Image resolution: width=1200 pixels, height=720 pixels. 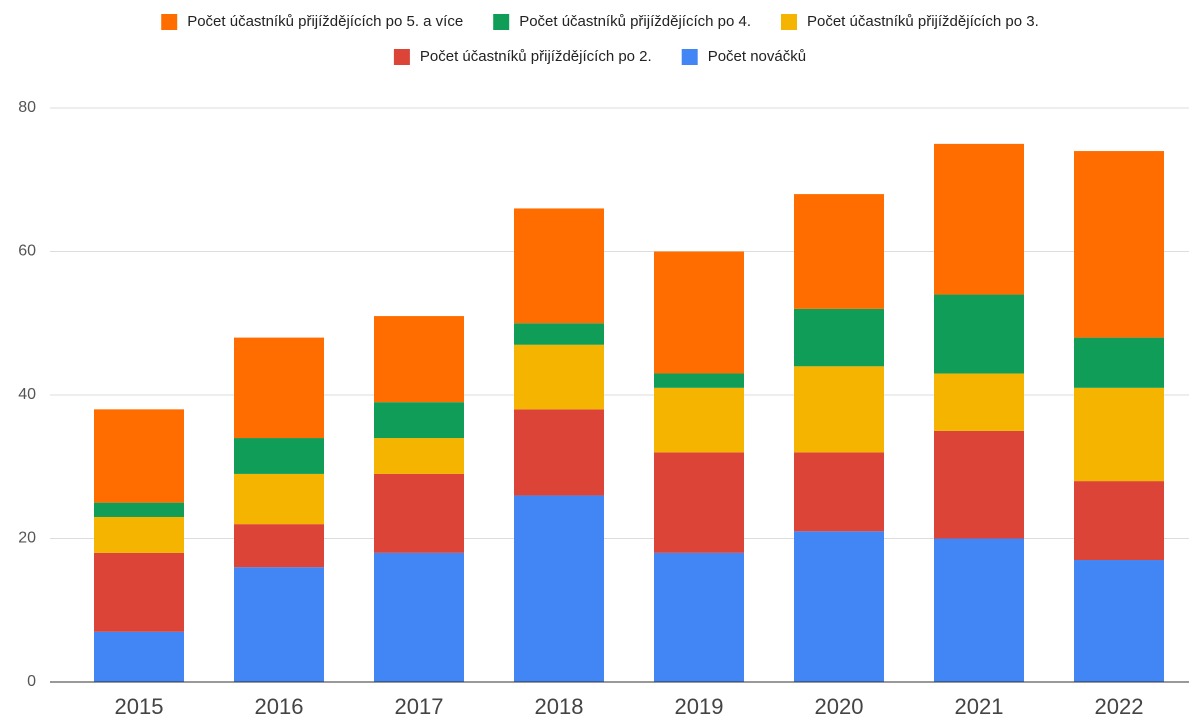 What do you see at coordinates (923, 21) in the screenshot?
I see `legend-label: Počet účastníků přijíždějících po 3.` at bounding box center [923, 21].